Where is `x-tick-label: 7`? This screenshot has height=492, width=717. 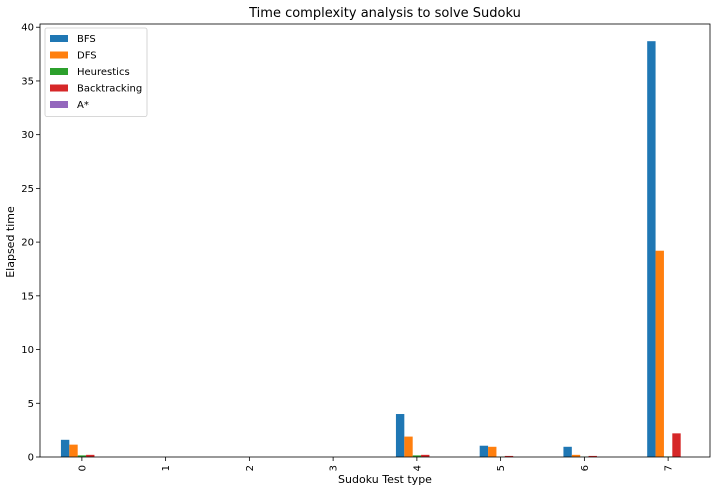
x-tick-label: 7 is located at coordinates (669, 468).